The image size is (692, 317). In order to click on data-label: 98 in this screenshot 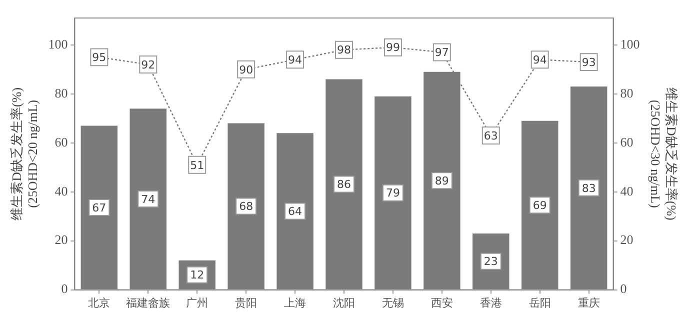, I will do `click(344, 50)`.